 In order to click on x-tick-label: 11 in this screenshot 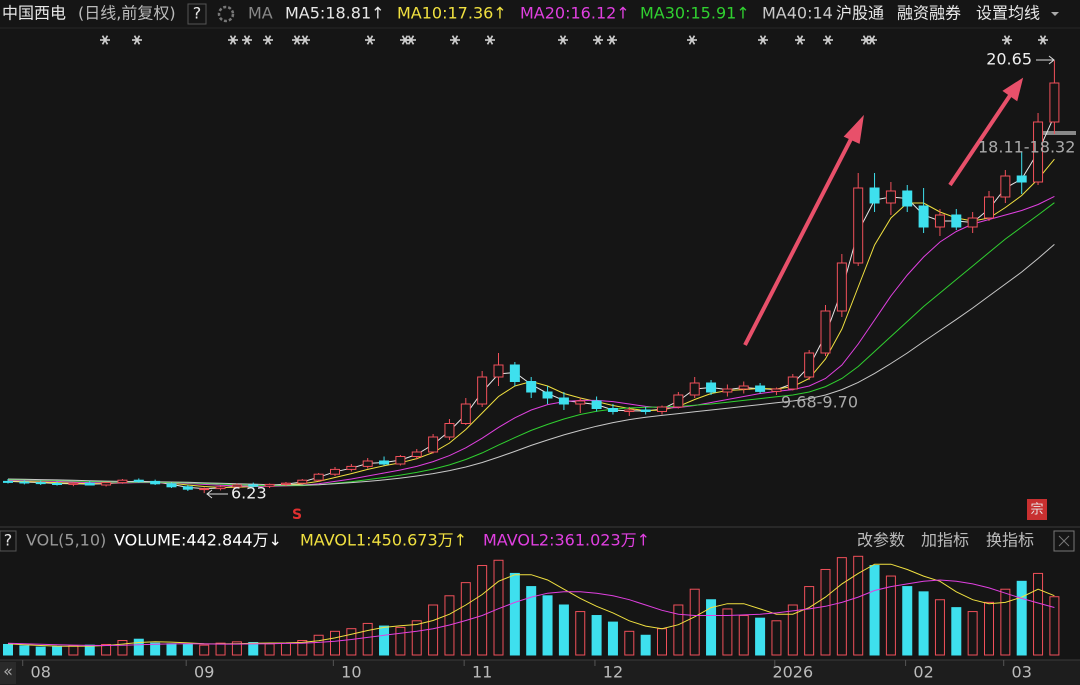, I will do `click(482, 672)`.